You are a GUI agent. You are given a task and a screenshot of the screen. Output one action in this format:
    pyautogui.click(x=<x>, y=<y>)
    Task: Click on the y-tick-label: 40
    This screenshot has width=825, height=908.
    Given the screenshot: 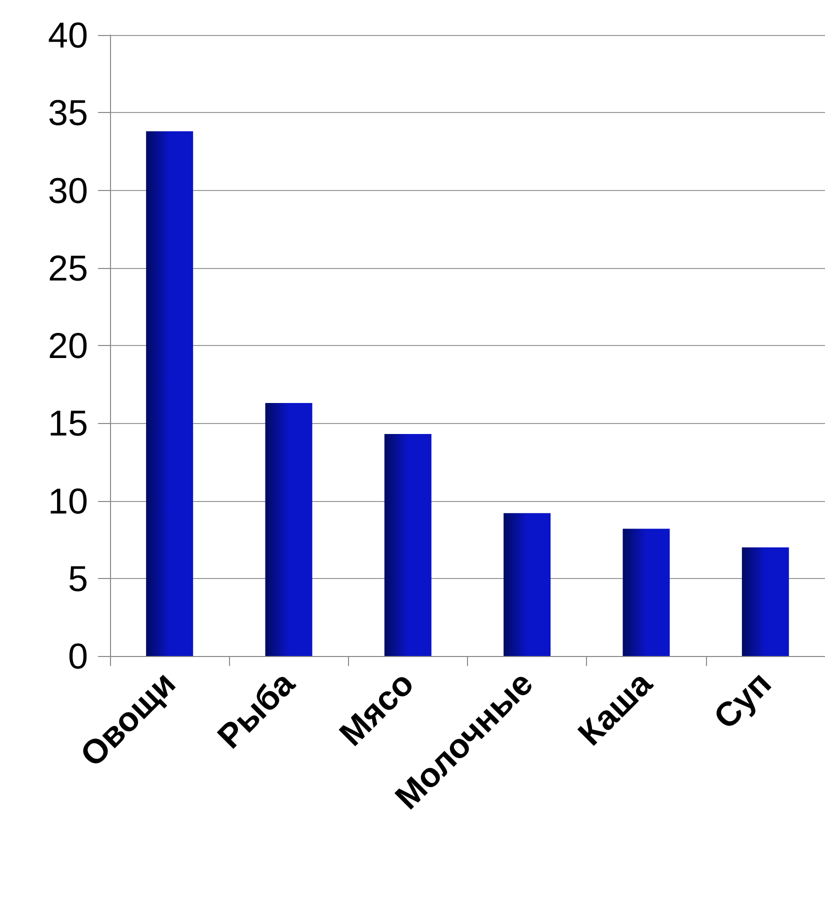 What is the action you would take?
    pyautogui.click(x=68, y=35)
    